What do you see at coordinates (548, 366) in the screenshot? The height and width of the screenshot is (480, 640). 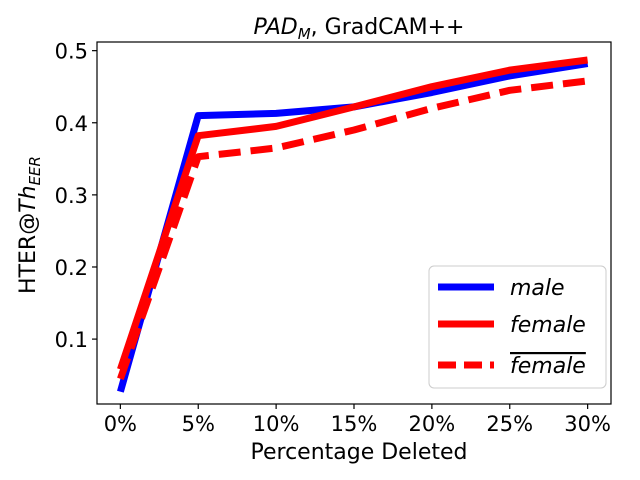 I see `legend-label-female-overline: female` at bounding box center [548, 366].